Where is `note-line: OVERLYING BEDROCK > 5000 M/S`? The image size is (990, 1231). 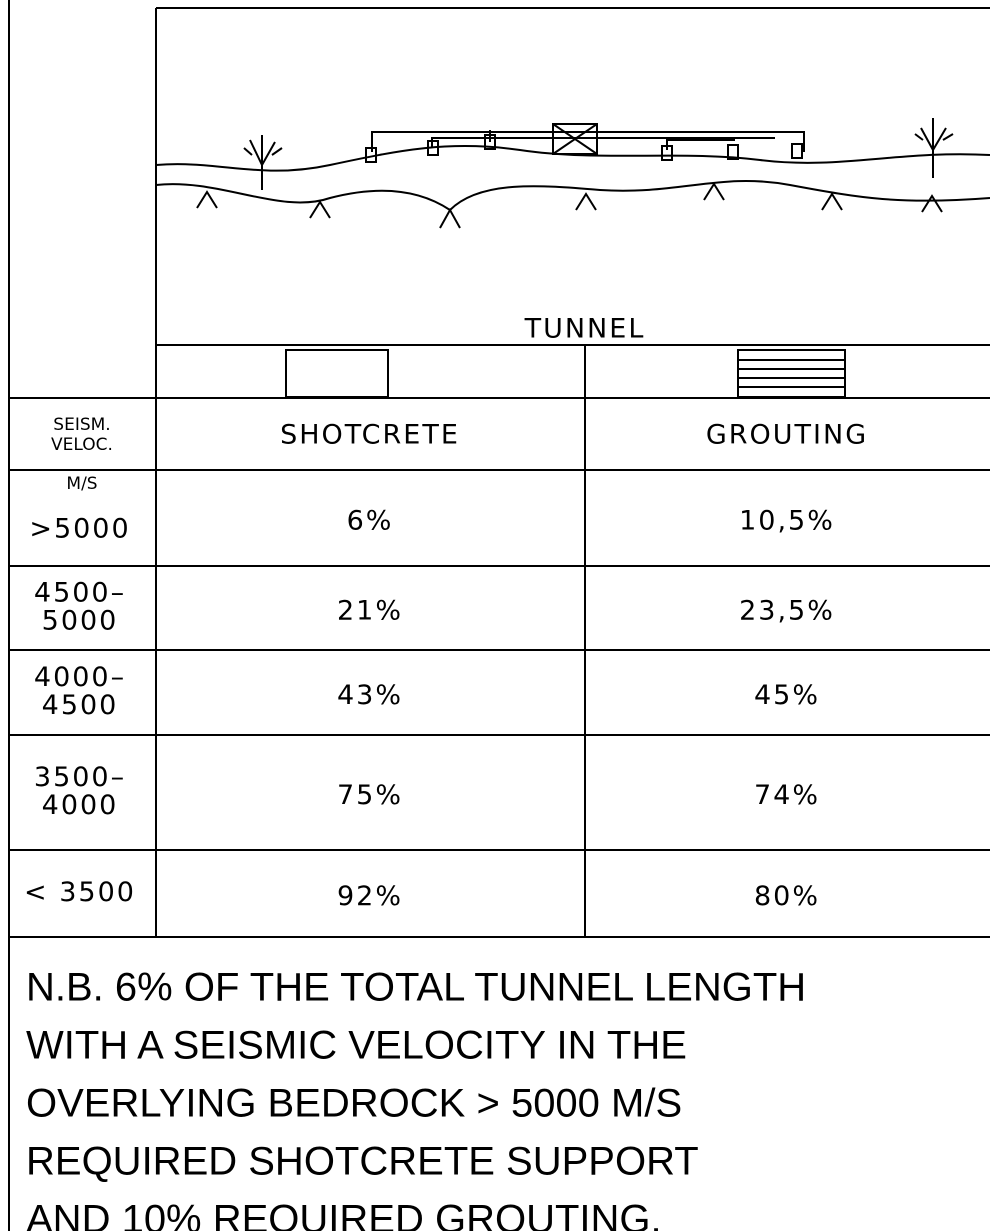
note-line: OVERLYING BEDROCK > 5000 M/S is located at coordinates (354, 1104).